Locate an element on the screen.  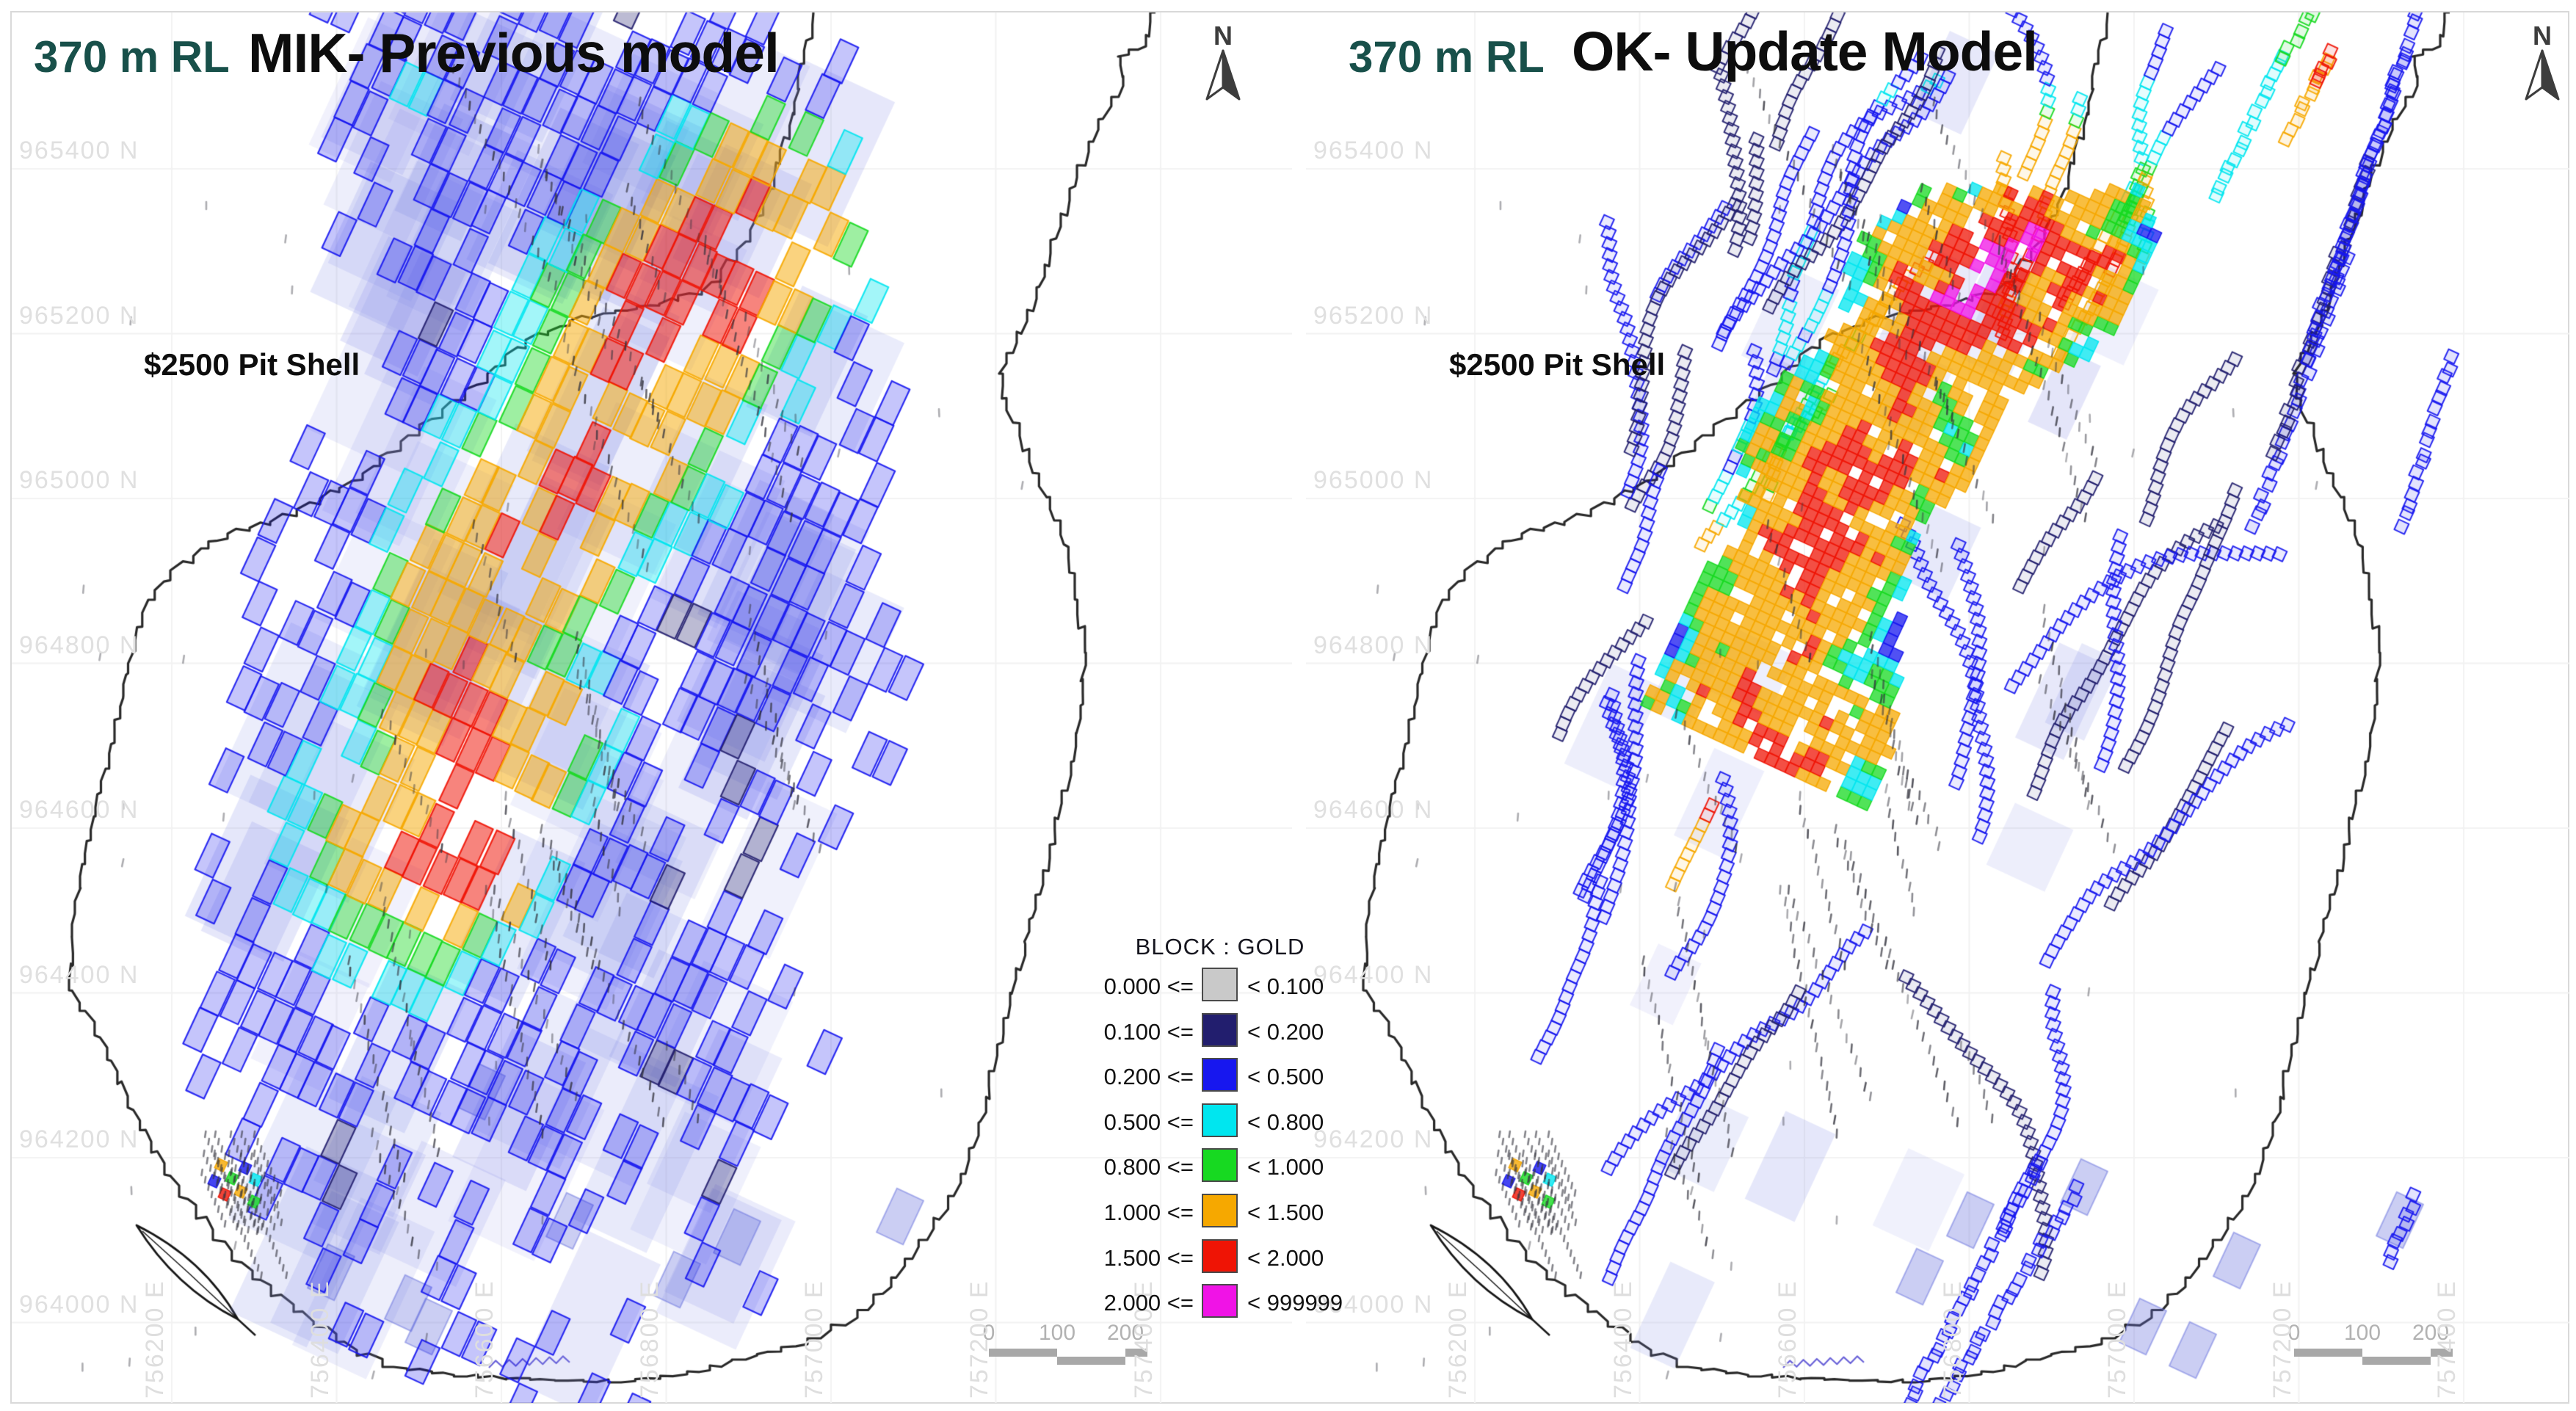
legend-max-label: < 2.000 is located at coordinates (1286, 1258).